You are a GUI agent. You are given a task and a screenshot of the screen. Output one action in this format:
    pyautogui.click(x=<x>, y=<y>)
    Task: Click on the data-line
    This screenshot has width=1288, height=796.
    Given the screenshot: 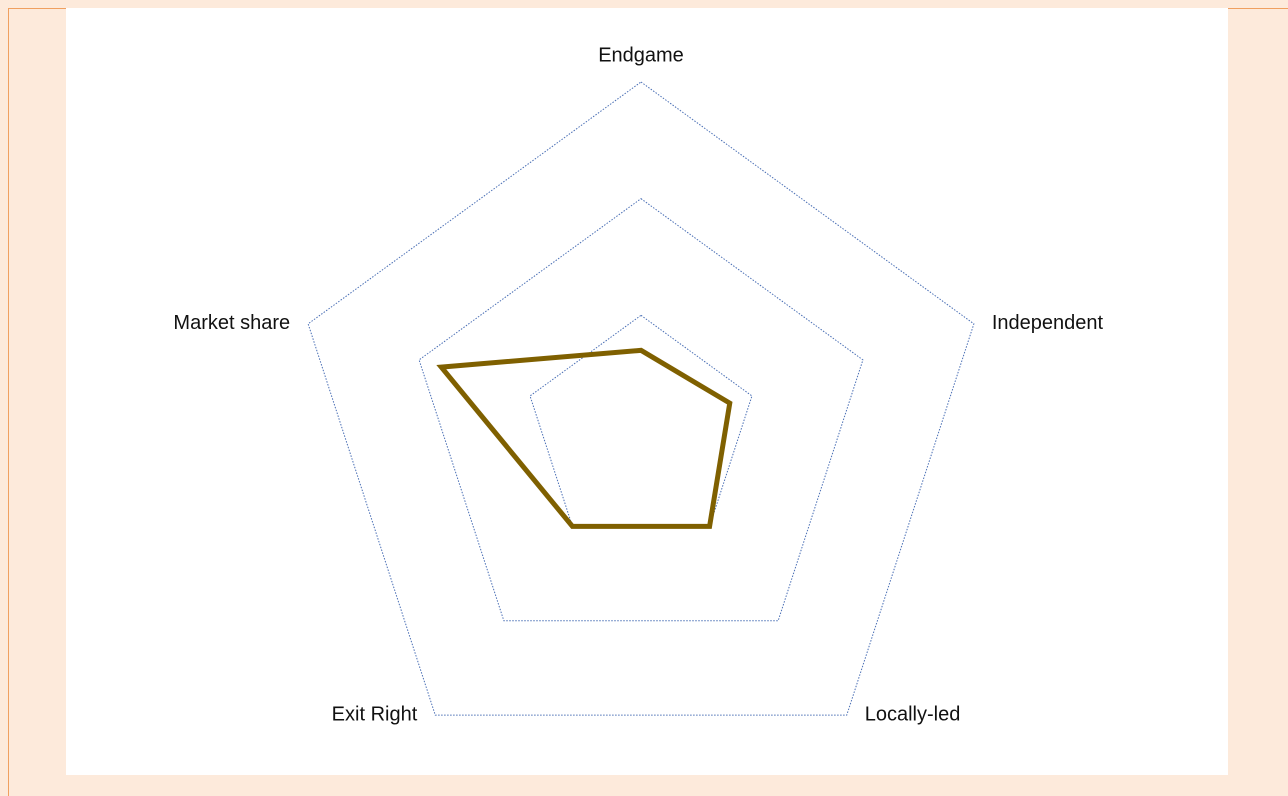 What is the action you would take?
    pyautogui.click(x=584, y=438)
    